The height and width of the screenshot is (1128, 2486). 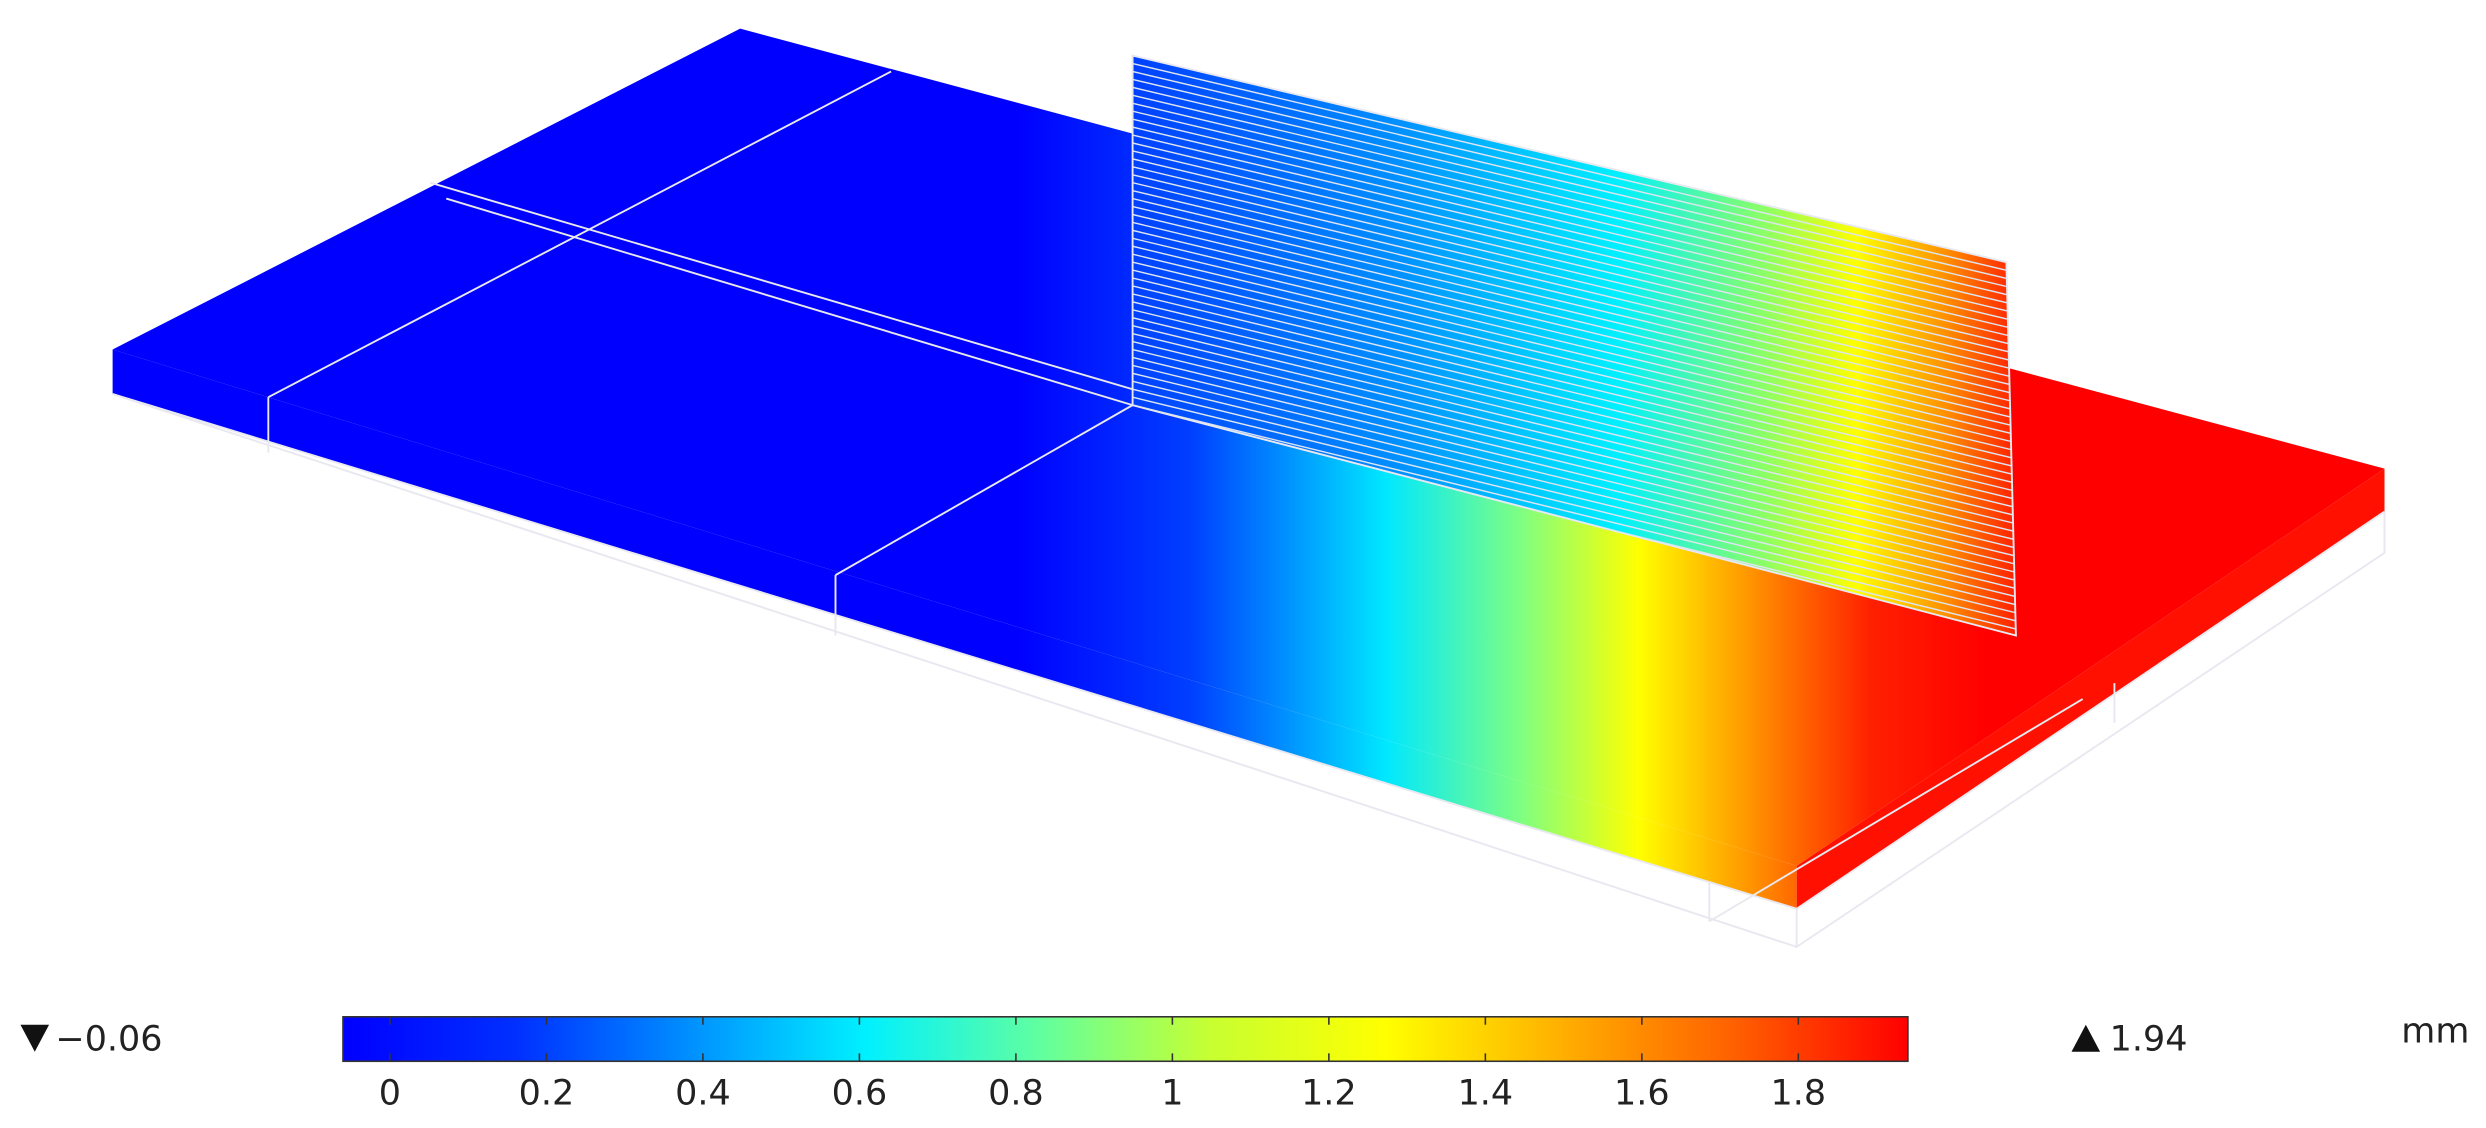 I want to click on colorbar-group: −0.06 1.94 mm, so click(x=1244, y=1037).